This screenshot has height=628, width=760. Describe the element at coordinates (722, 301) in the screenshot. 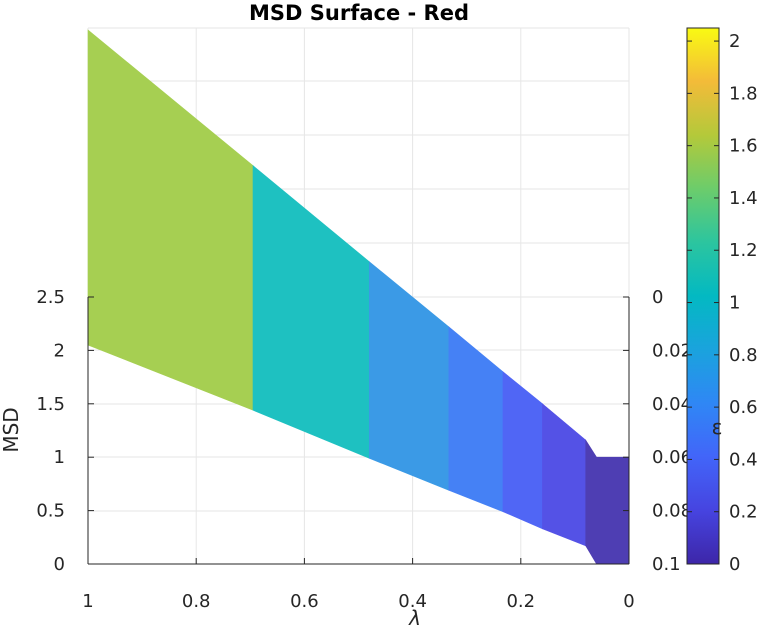

I see `colorbar: 0 0.2 0.4 0.6 0.8 1 1.2 1.4 1.6 1.8 2` at that location.